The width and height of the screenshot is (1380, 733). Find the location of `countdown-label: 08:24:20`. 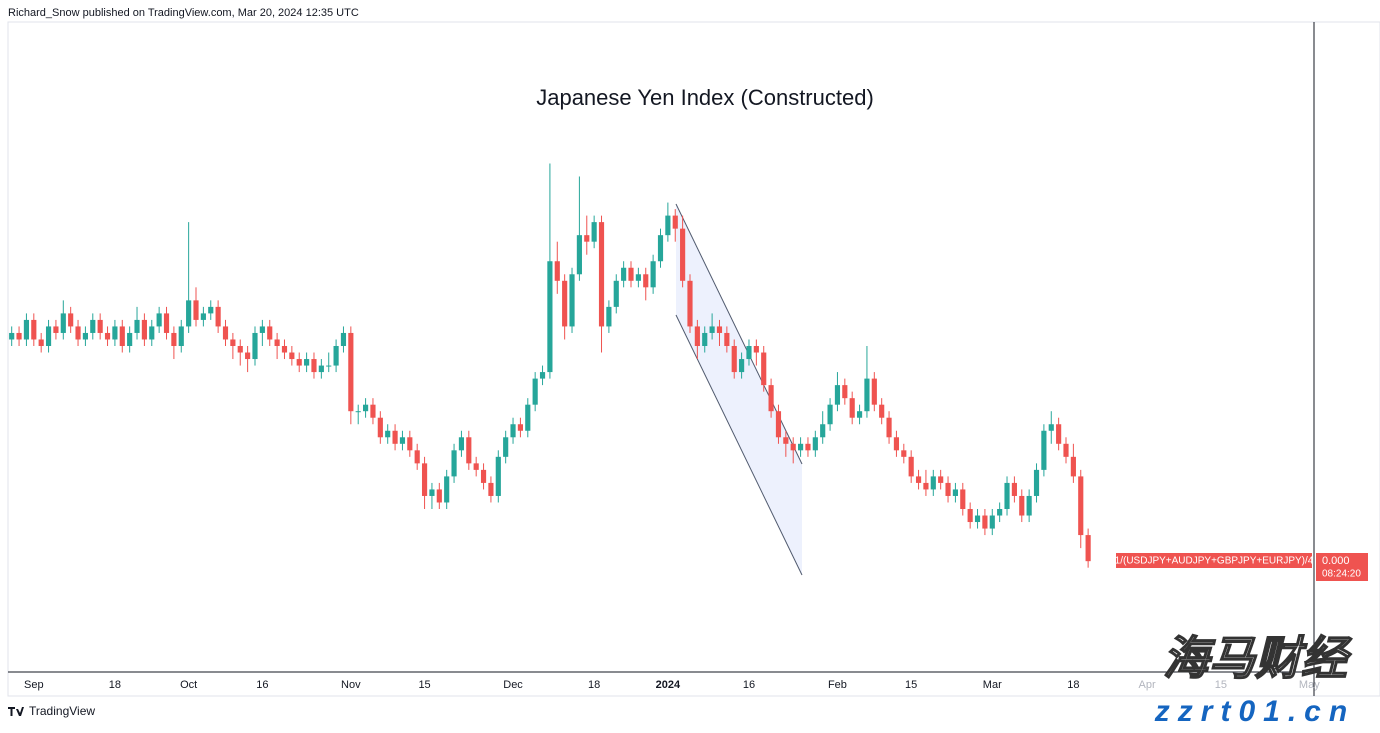

countdown-label: 08:24:20 is located at coordinates (1341, 574).